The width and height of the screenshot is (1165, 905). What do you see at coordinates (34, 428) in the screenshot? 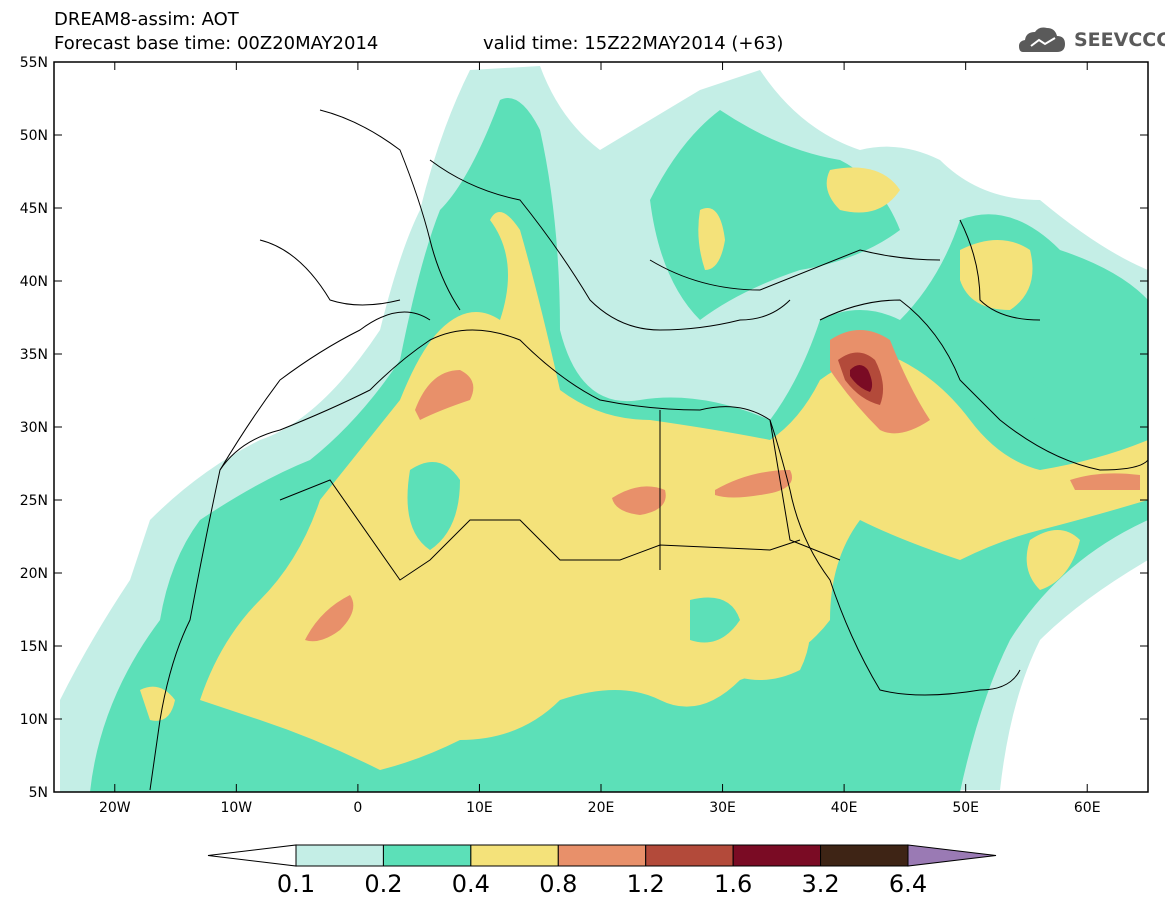
I see `lat-tick-label: 30N` at bounding box center [34, 428].